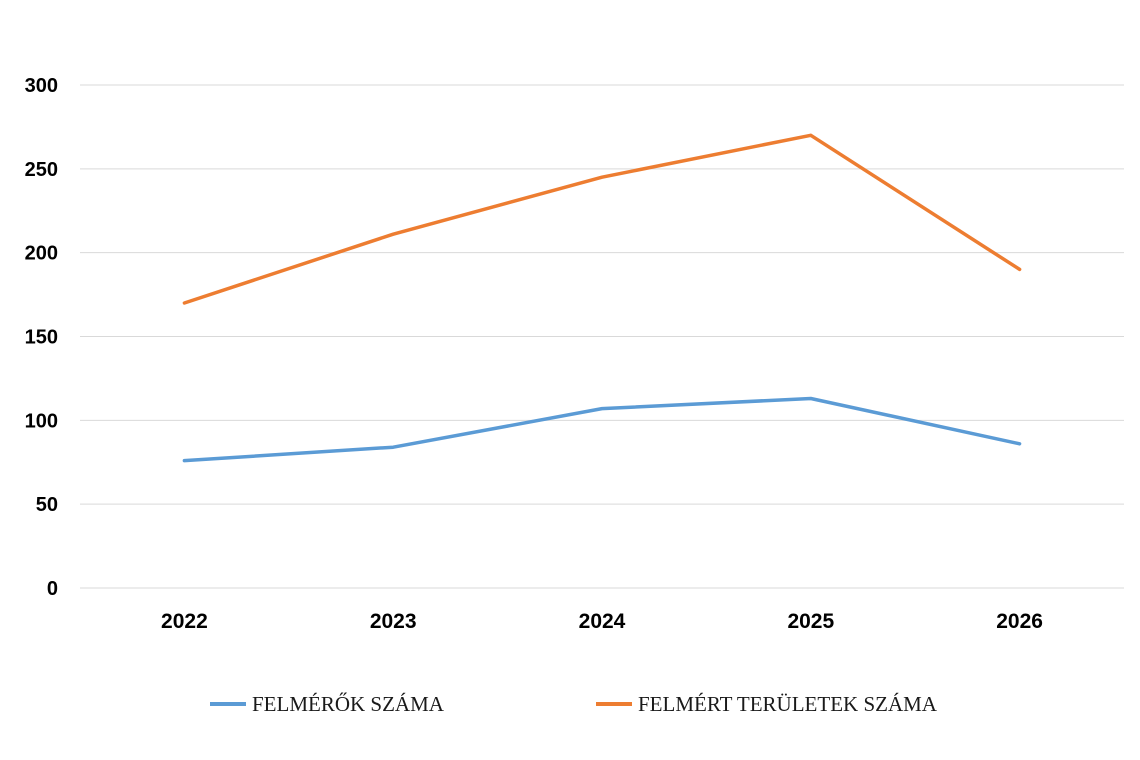 The width and height of the screenshot is (1140, 760). Describe the element at coordinates (348, 704) in the screenshot. I see `legend-label: FELMÉRŐK SZÁMA` at that location.